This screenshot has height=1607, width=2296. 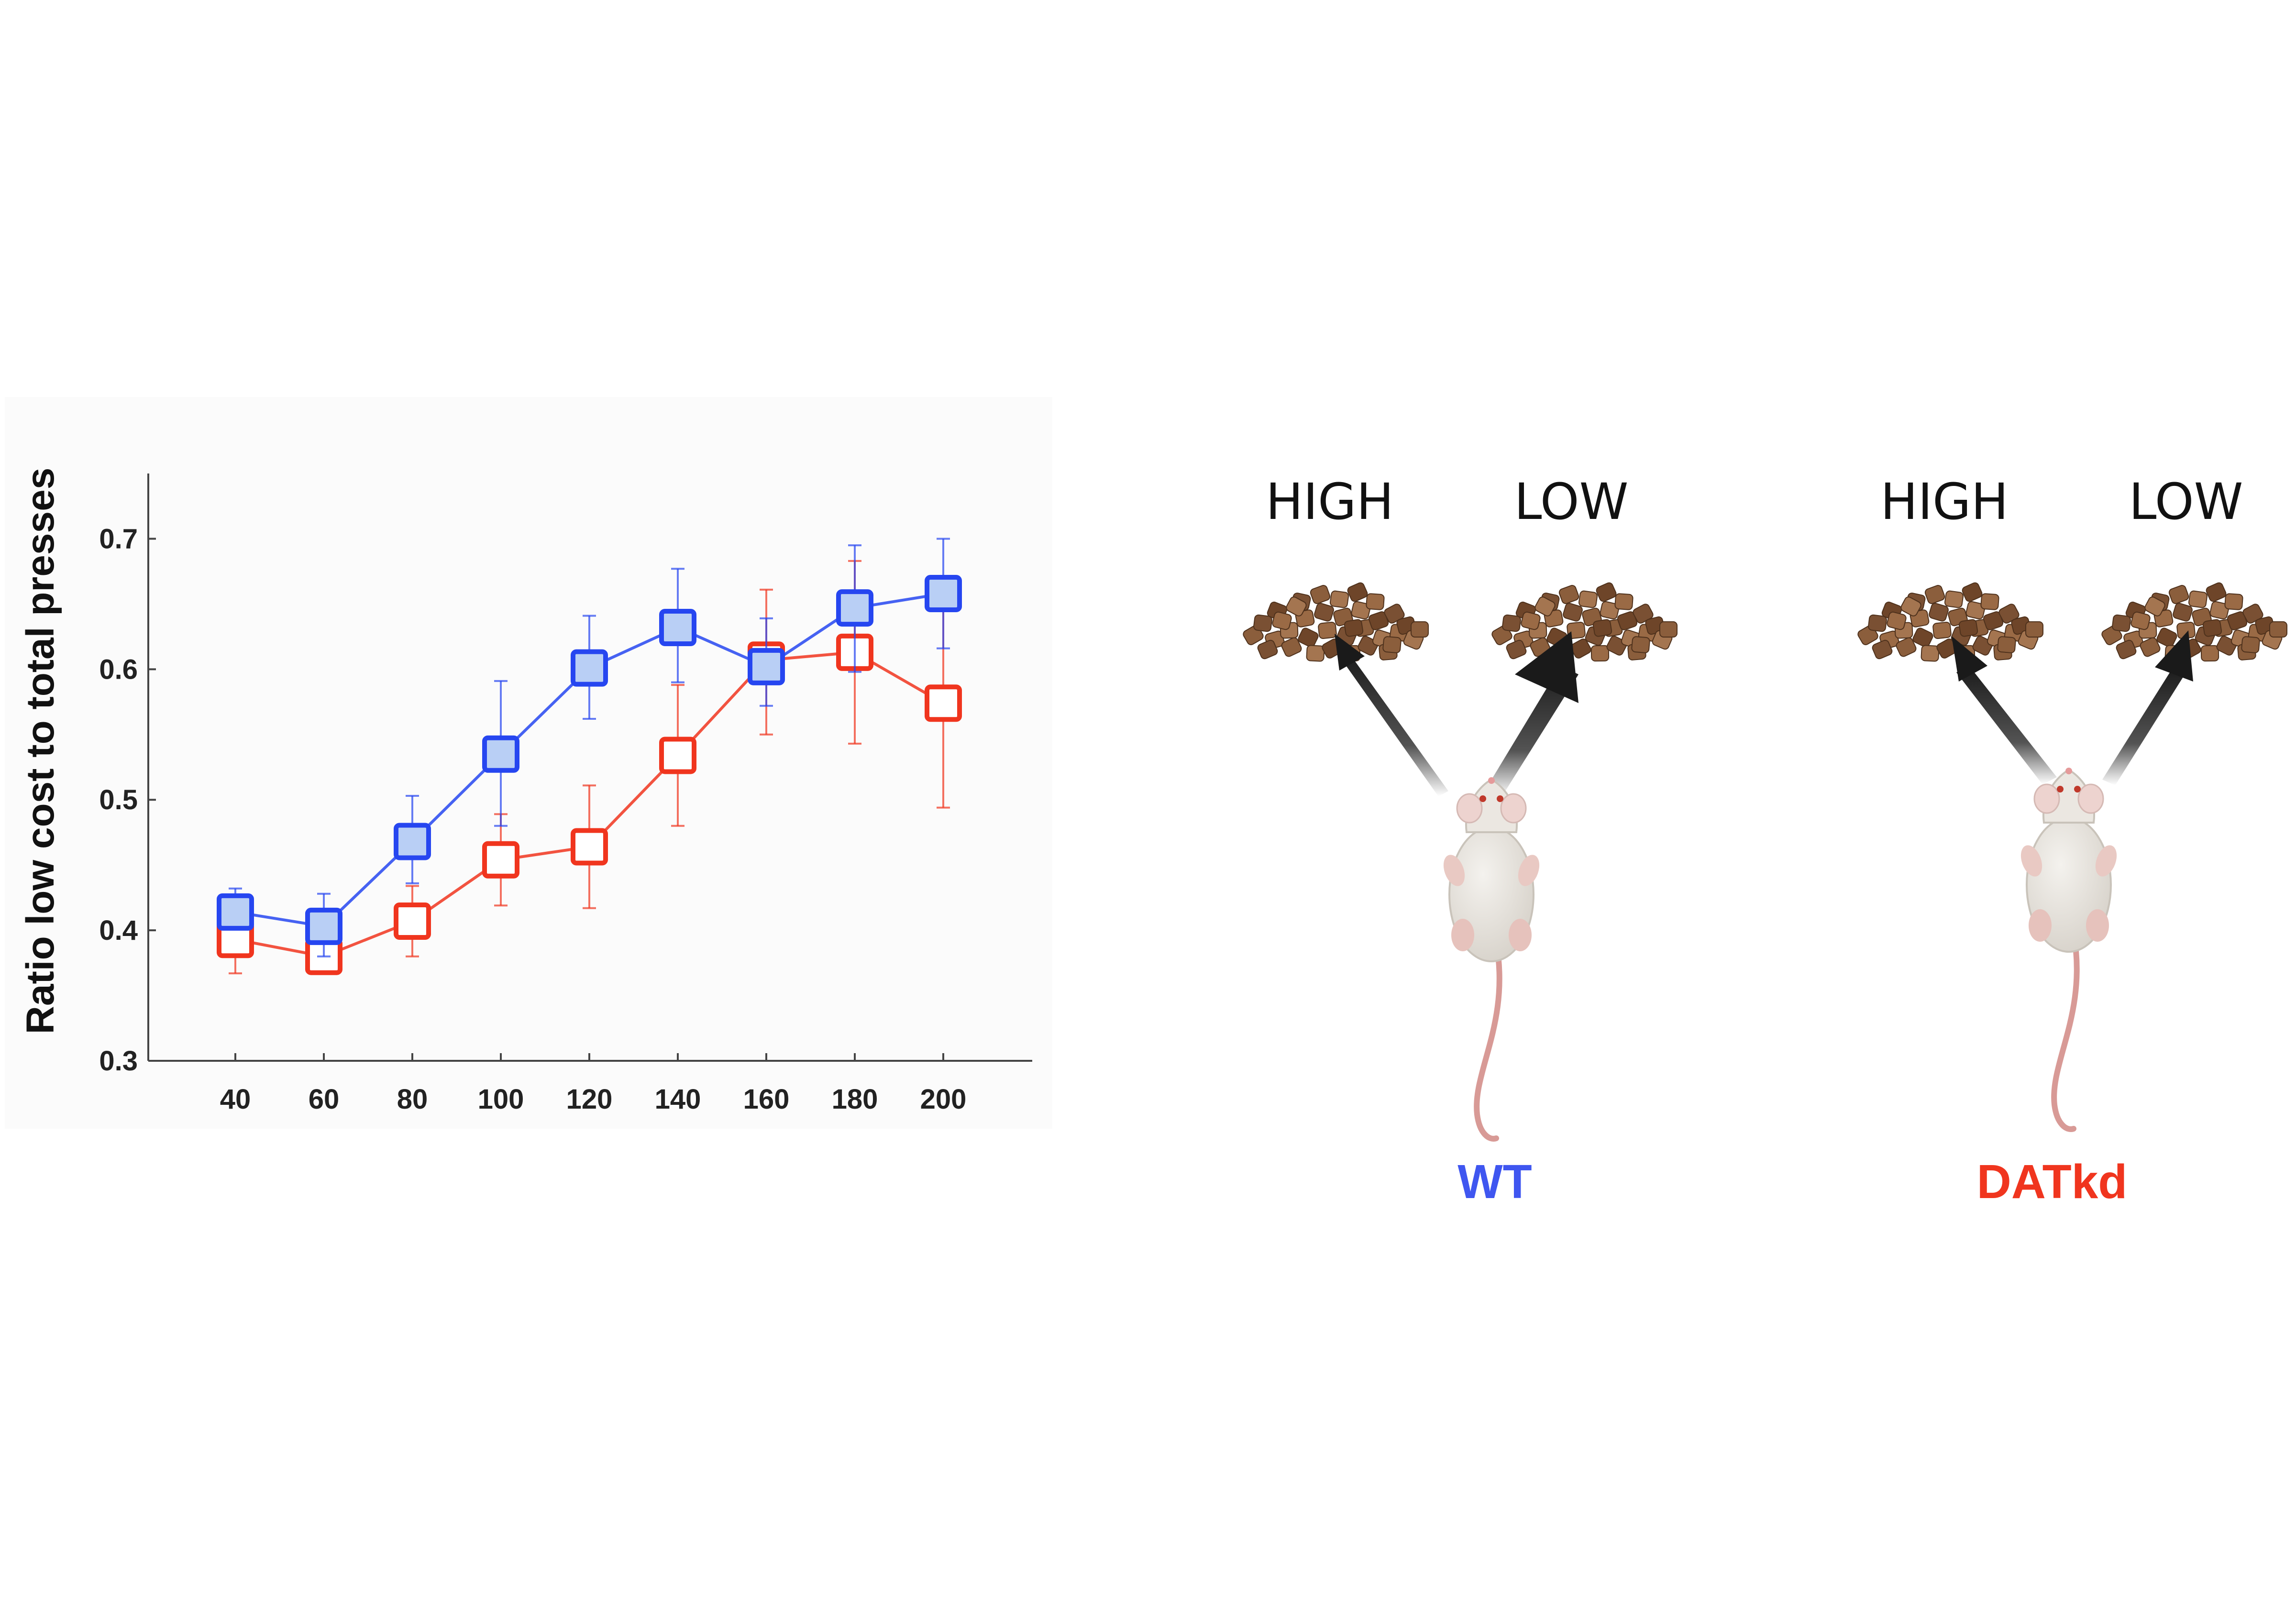 What do you see at coordinates (501, 1099) in the screenshot?
I see `x-tick-label: 100` at bounding box center [501, 1099].